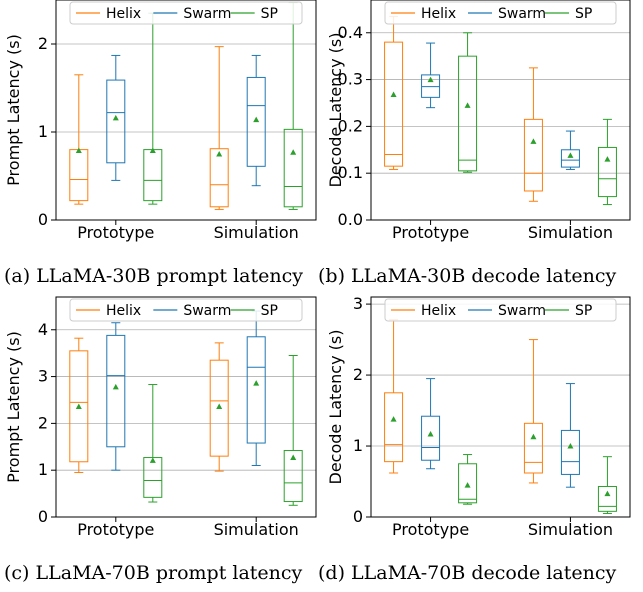 The height and width of the screenshot is (592, 643). I want to click on y-tick-label: 0.4, so click(350, 32).